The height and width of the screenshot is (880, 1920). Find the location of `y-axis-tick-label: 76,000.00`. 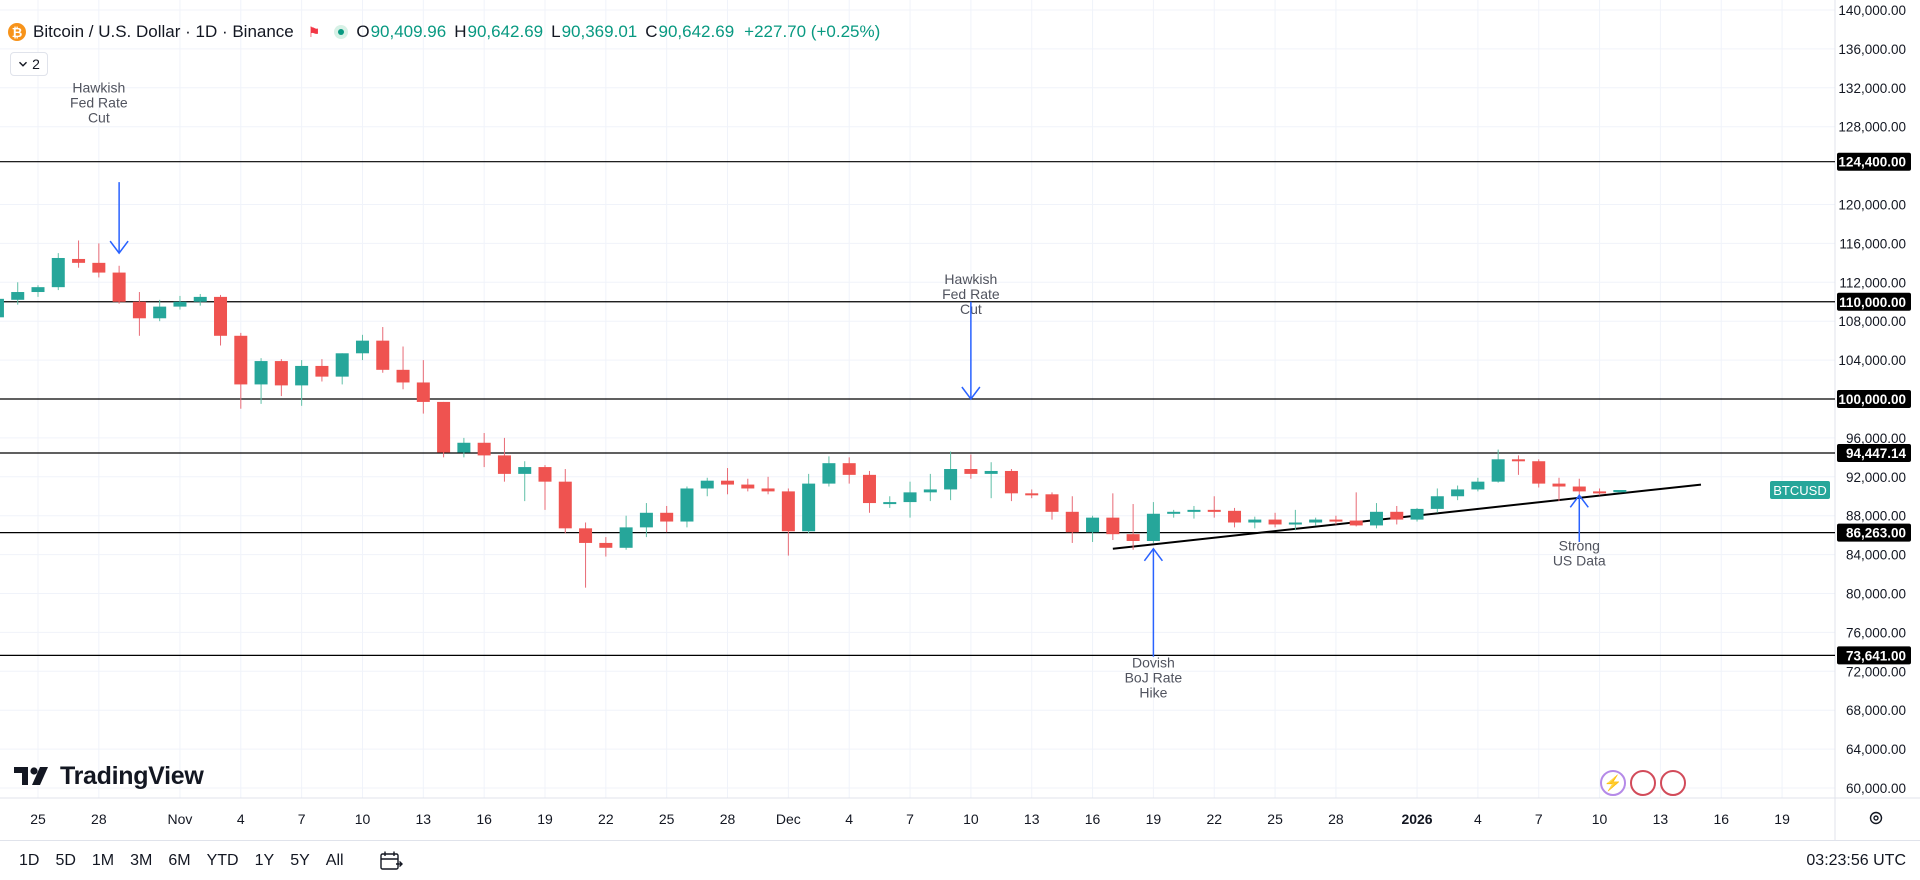

y-axis-tick-label: 76,000.00 is located at coordinates (1876, 632).